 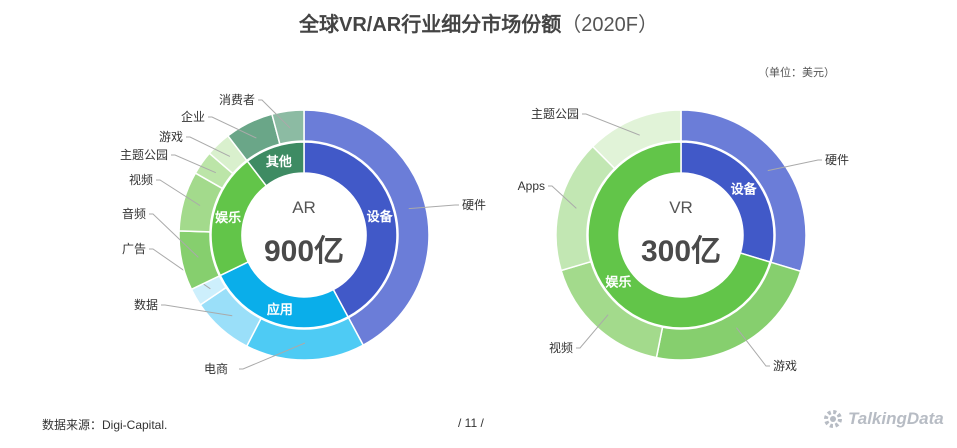 I want to click on unit-note: （单位：美元）, so click(x=796, y=73).